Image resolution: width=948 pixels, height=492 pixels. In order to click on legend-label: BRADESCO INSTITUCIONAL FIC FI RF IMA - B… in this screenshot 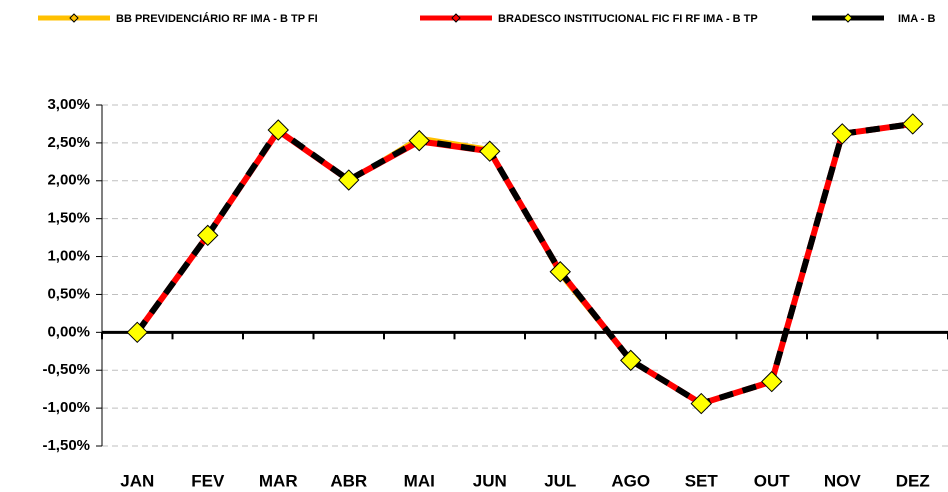, I will do `click(628, 19)`.